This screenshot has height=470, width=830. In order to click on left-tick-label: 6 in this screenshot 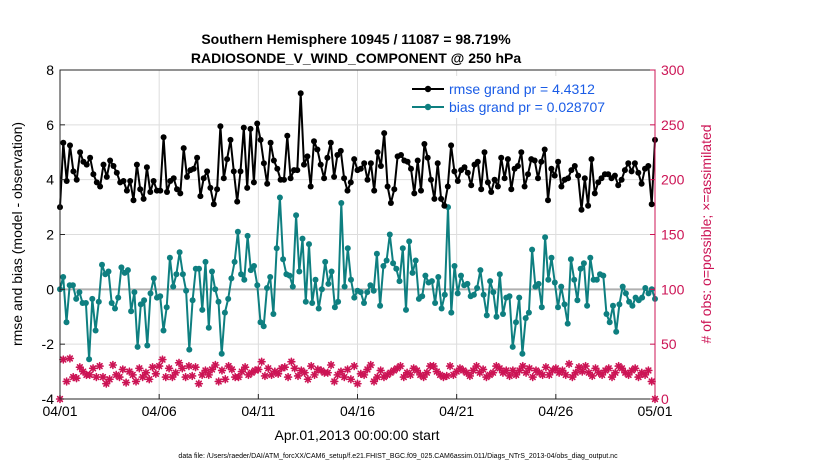, I will do `click(50, 125)`.